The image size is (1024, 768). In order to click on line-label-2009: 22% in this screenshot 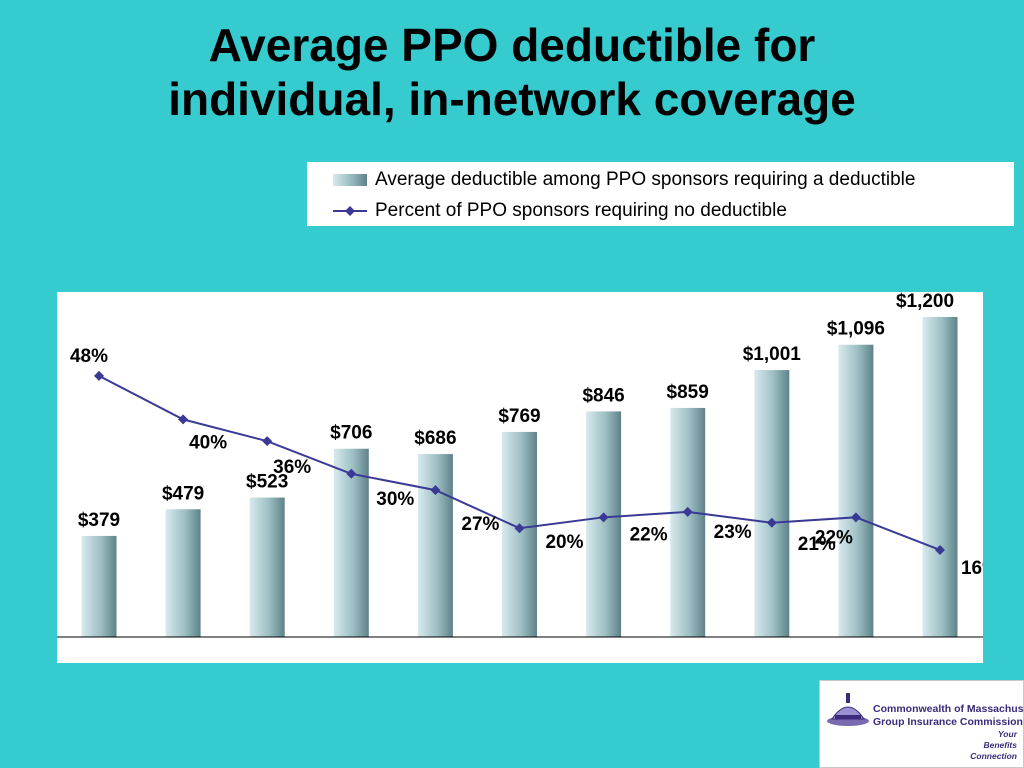, I will do `click(834, 537)`.